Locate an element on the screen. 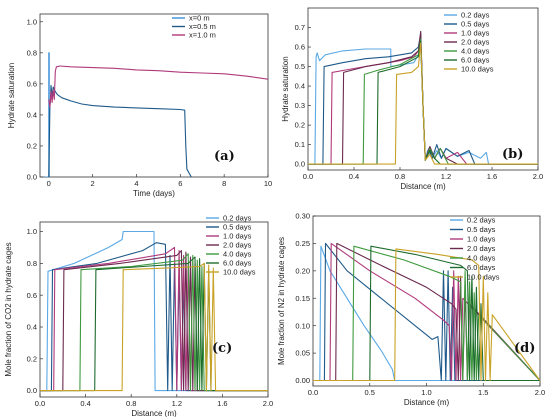 The height and width of the screenshot is (417, 550). x-tick-label: 10 is located at coordinates (268, 183).